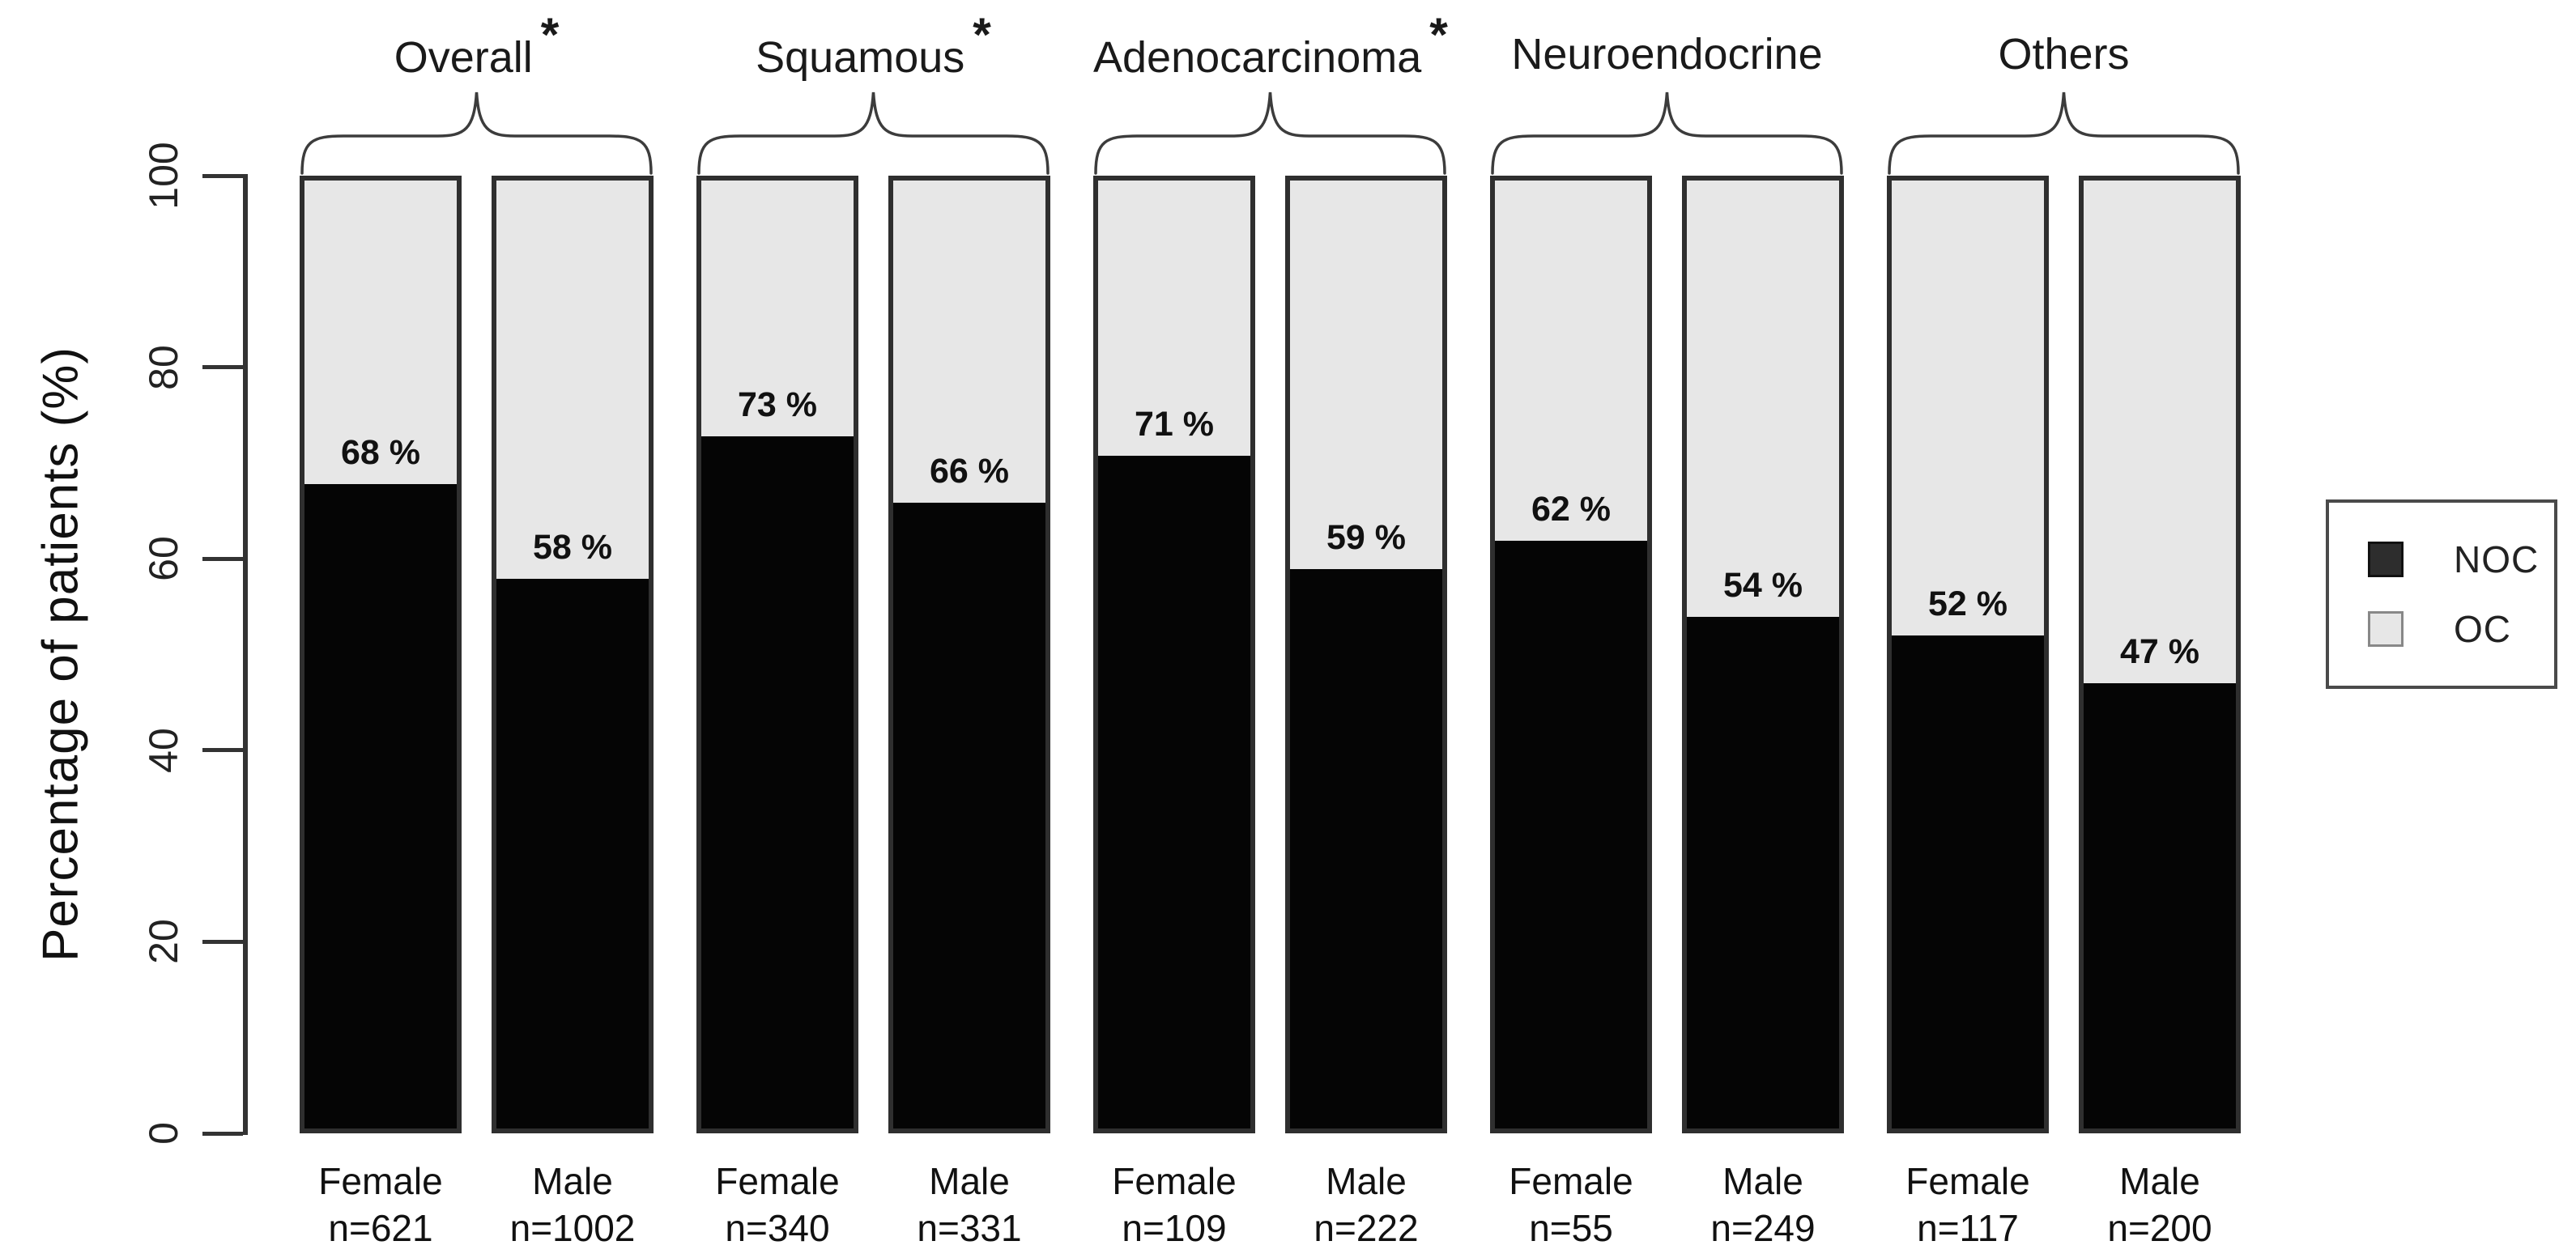 Image resolution: width=2576 pixels, height=1258 pixels. Describe the element at coordinates (1762, 585) in the screenshot. I see `noc-pct-label: 54 %` at that location.